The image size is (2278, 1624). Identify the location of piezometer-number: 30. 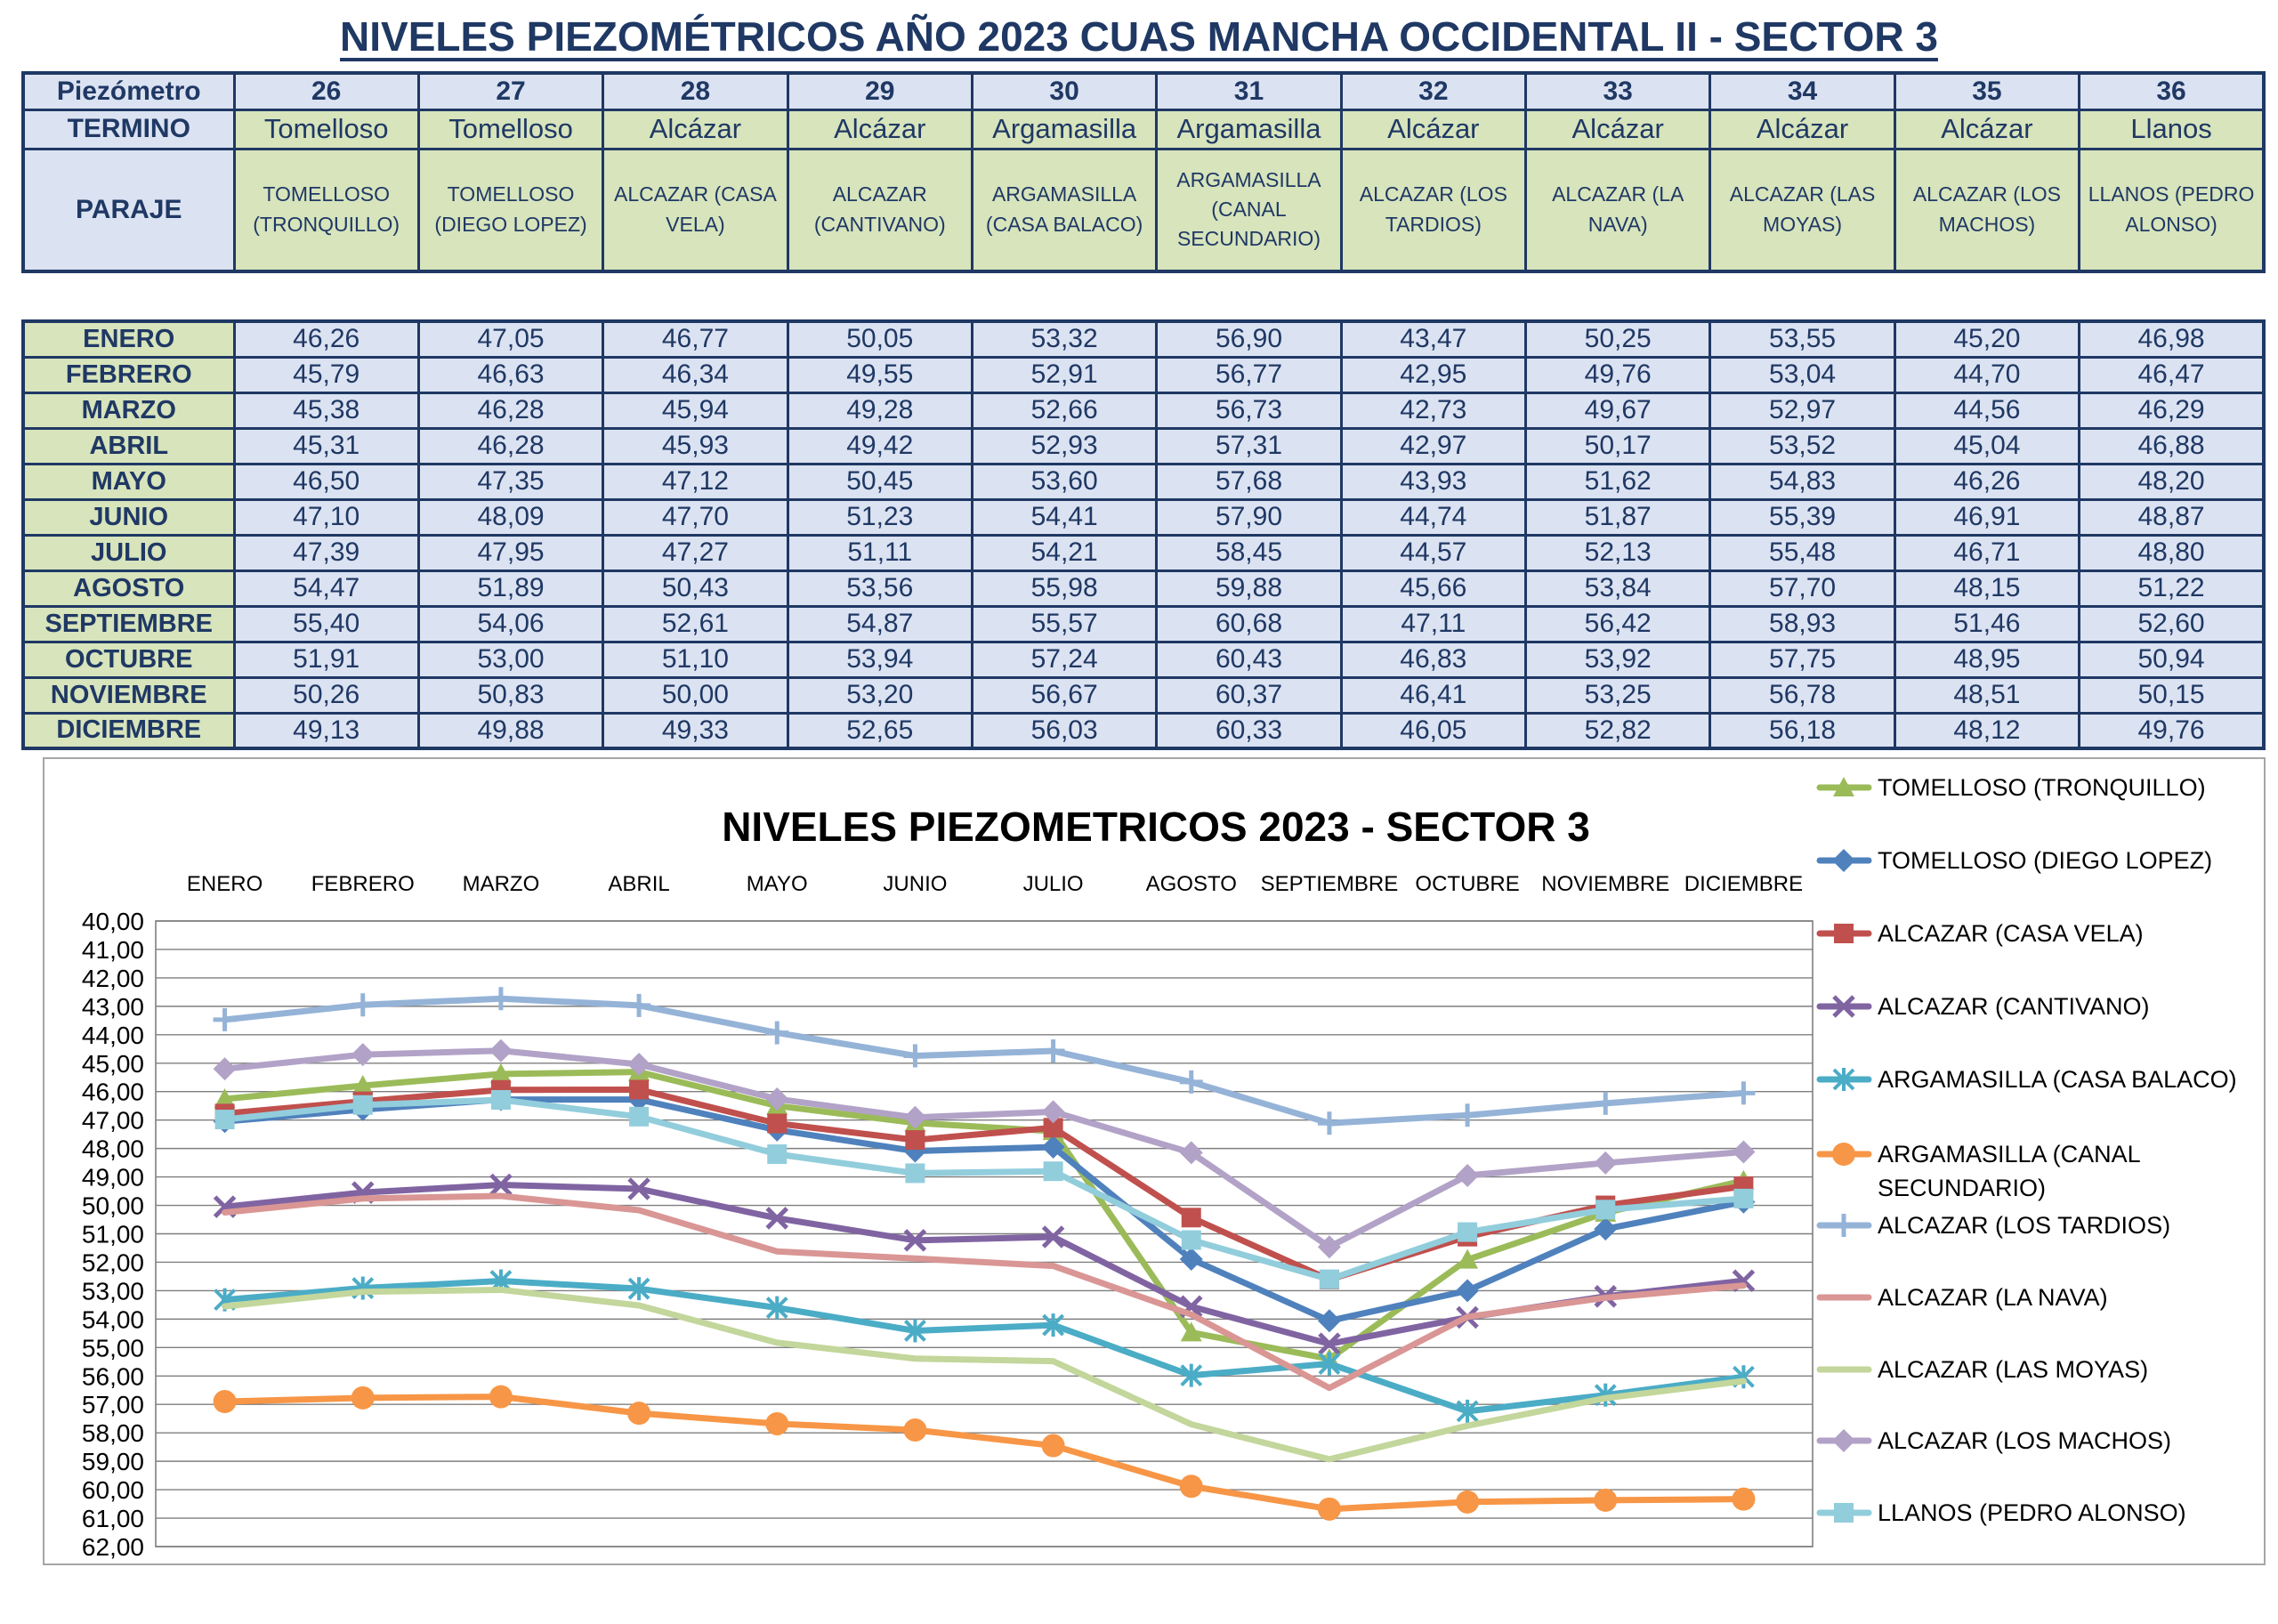
(1065, 91).